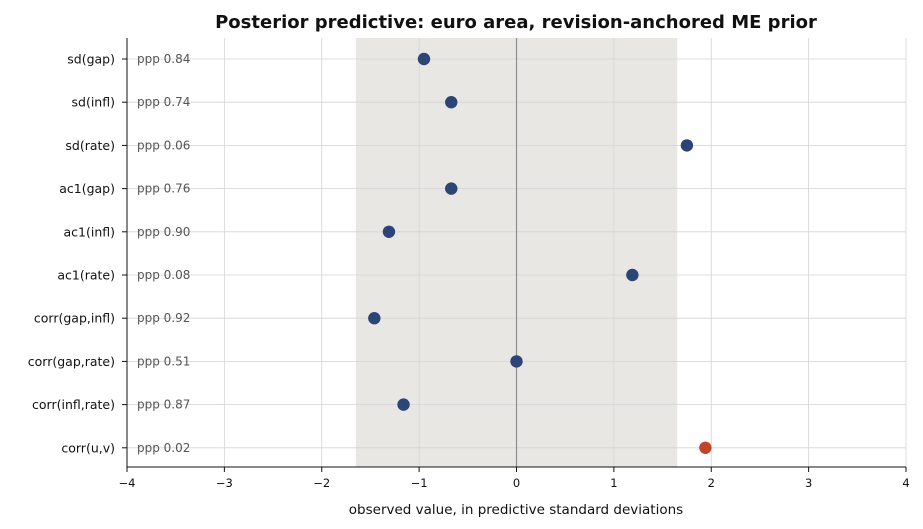 This screenshot has width=923, height=529. Describe the element at coordinates (163, 189) in the screenshot. I see `ppp-label: ppp 0.76` at that location.